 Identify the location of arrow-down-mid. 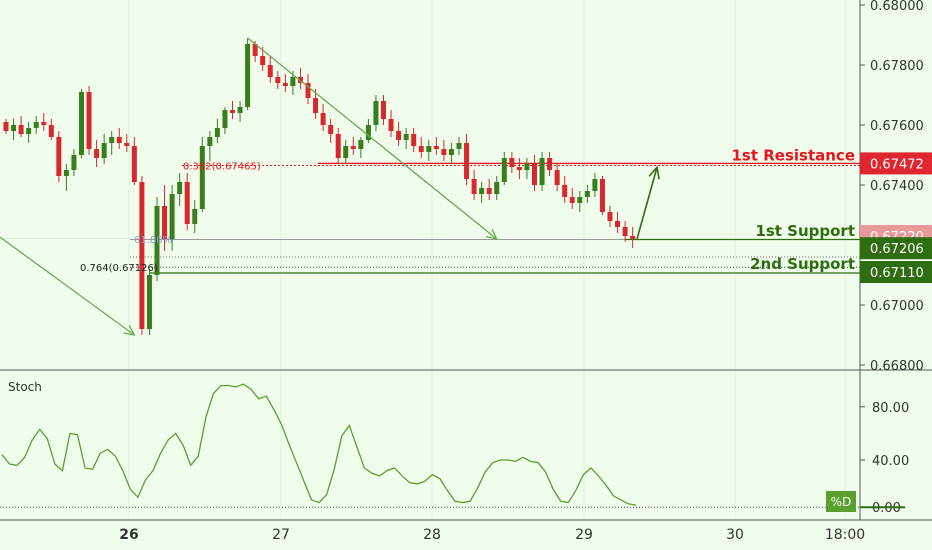
(372, 138).